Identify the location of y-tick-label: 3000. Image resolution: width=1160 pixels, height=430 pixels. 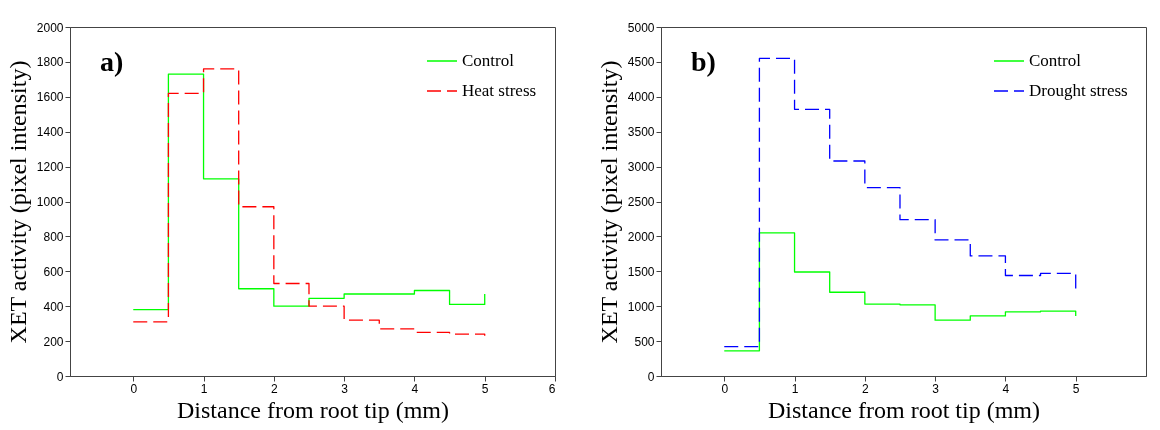
(641, 167).